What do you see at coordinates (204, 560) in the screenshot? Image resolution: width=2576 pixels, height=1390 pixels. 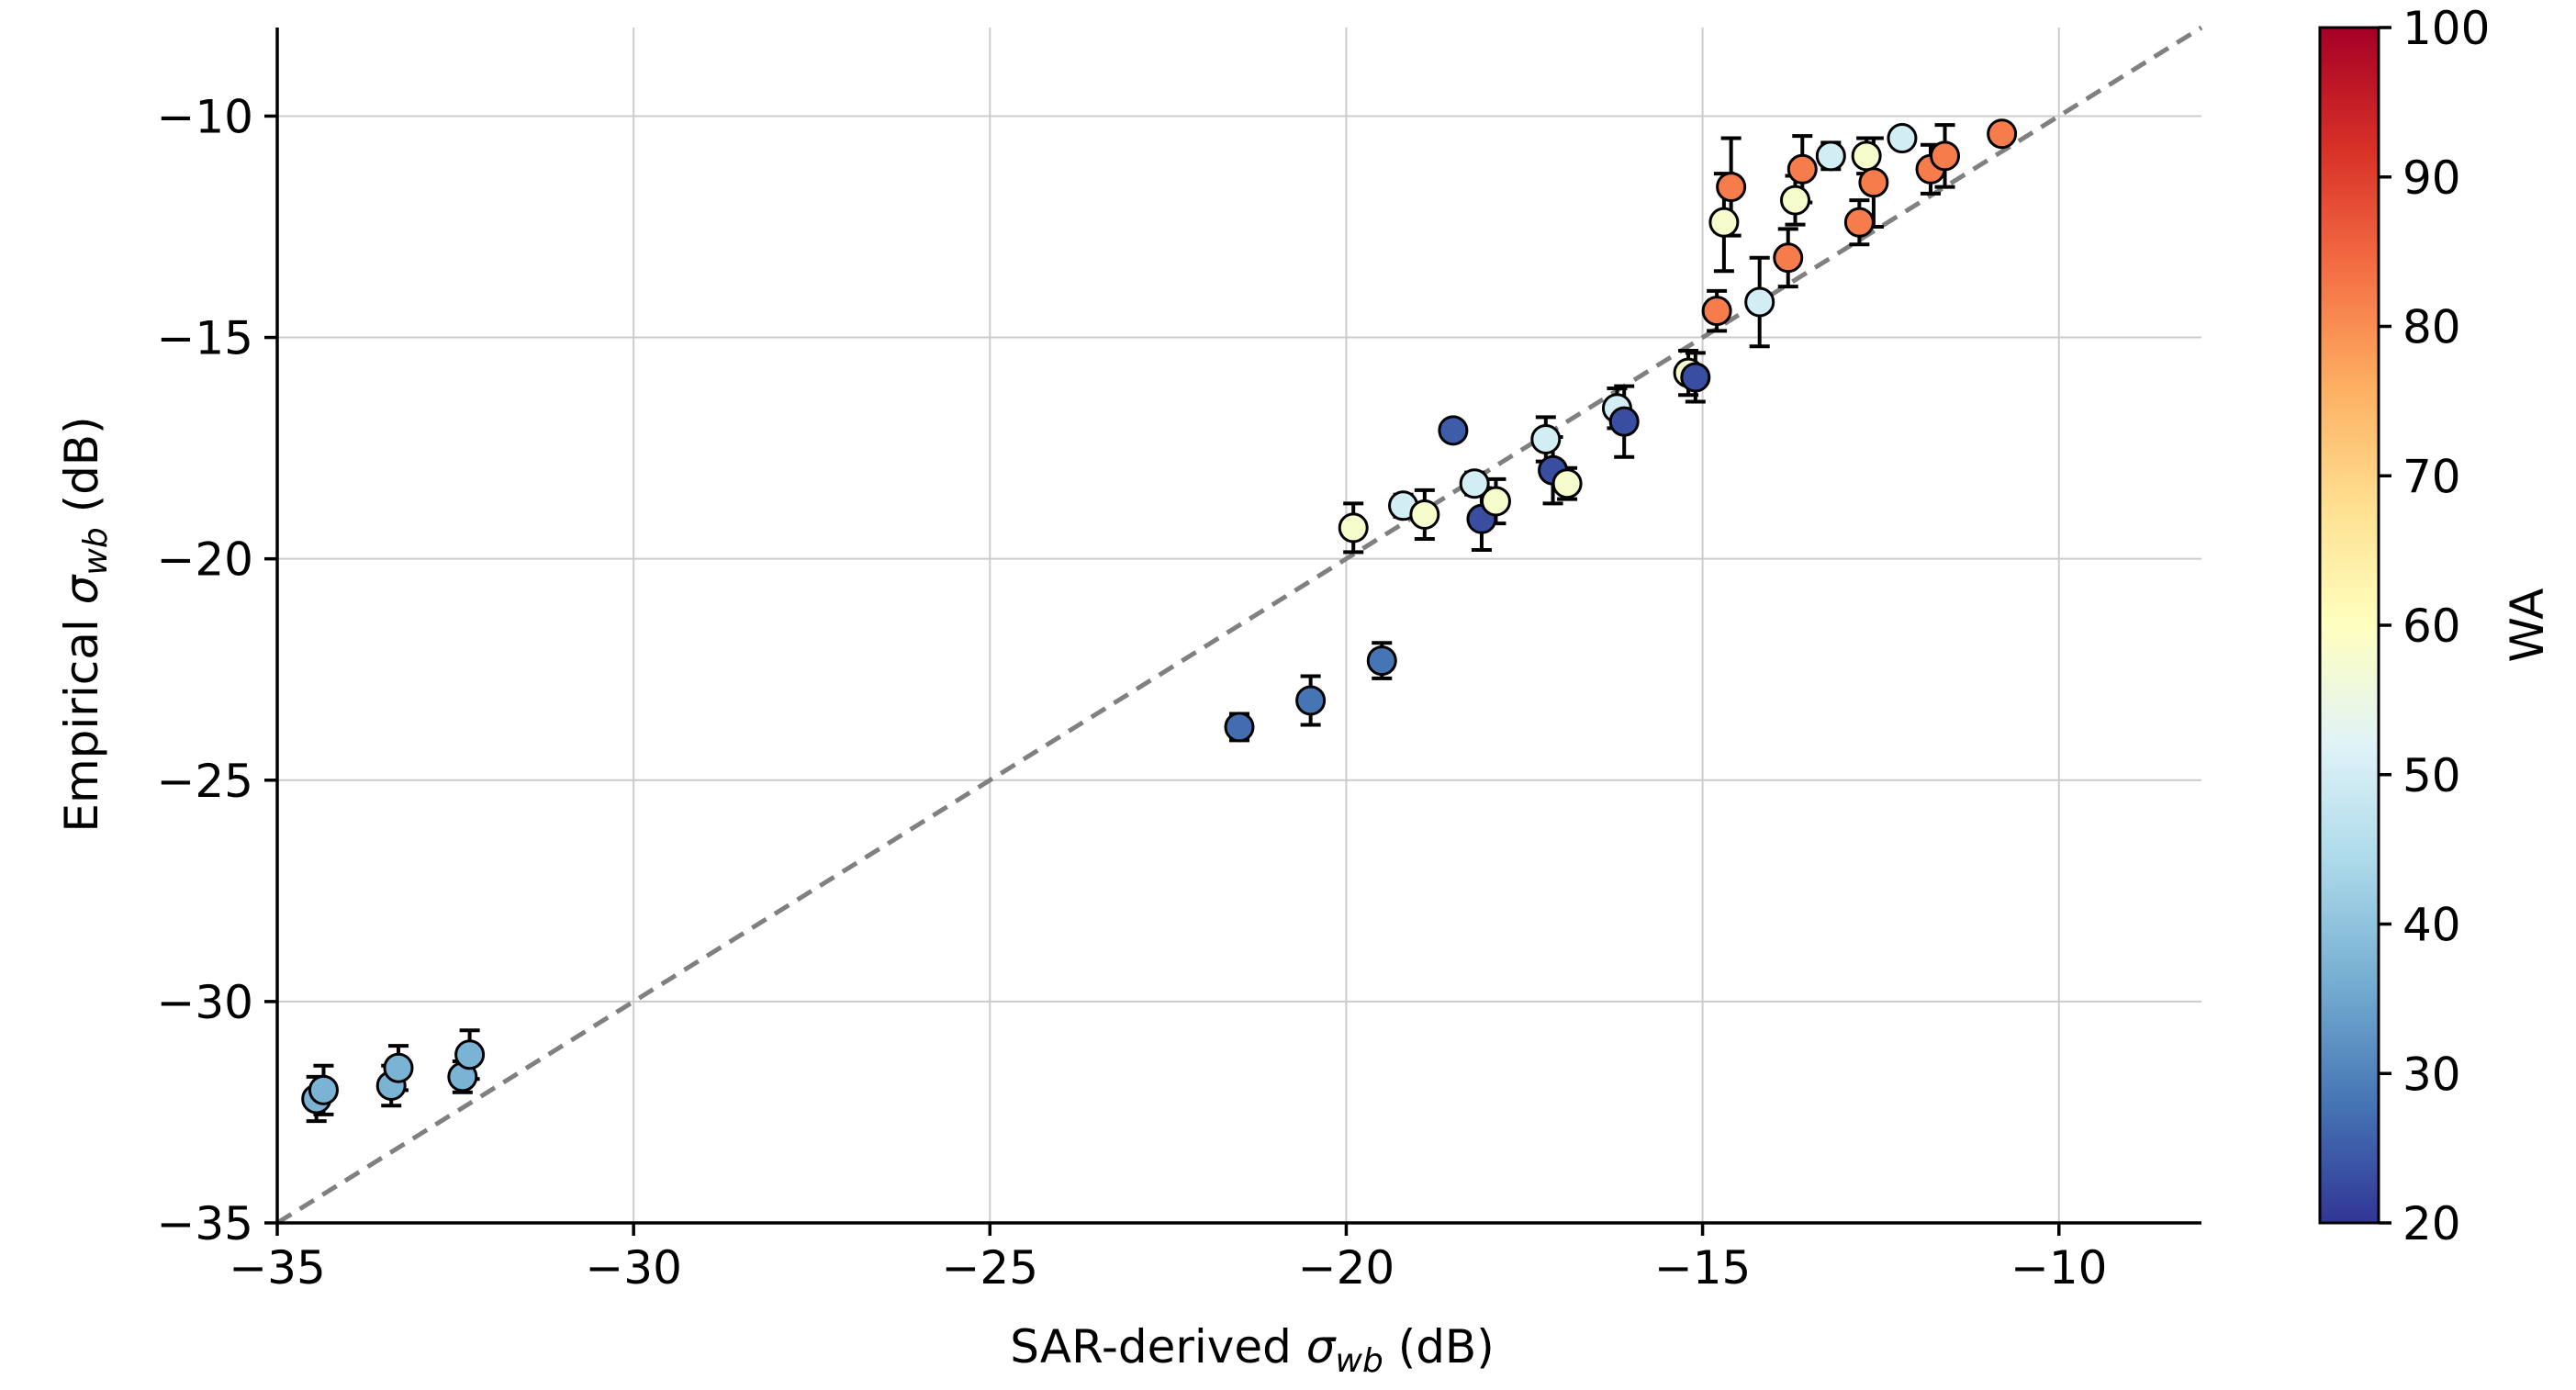 I see `y-tick-label: −20` at bounding box center [204, 560].